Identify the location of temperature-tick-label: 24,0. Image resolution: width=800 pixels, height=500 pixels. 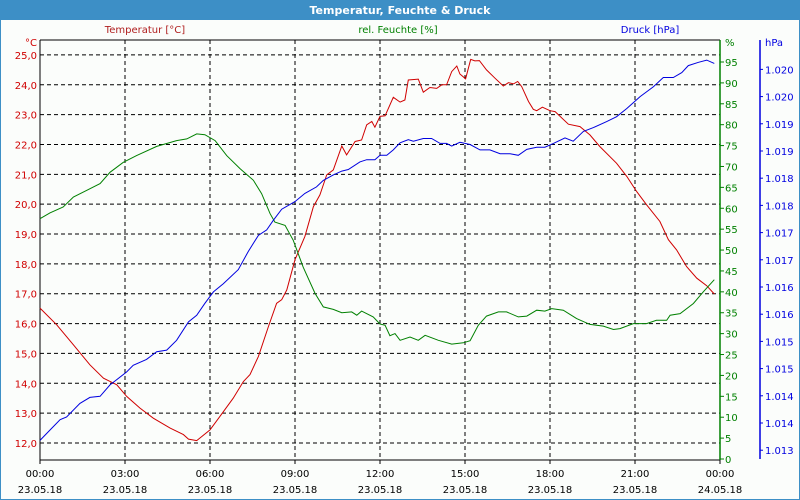
(26, 86).